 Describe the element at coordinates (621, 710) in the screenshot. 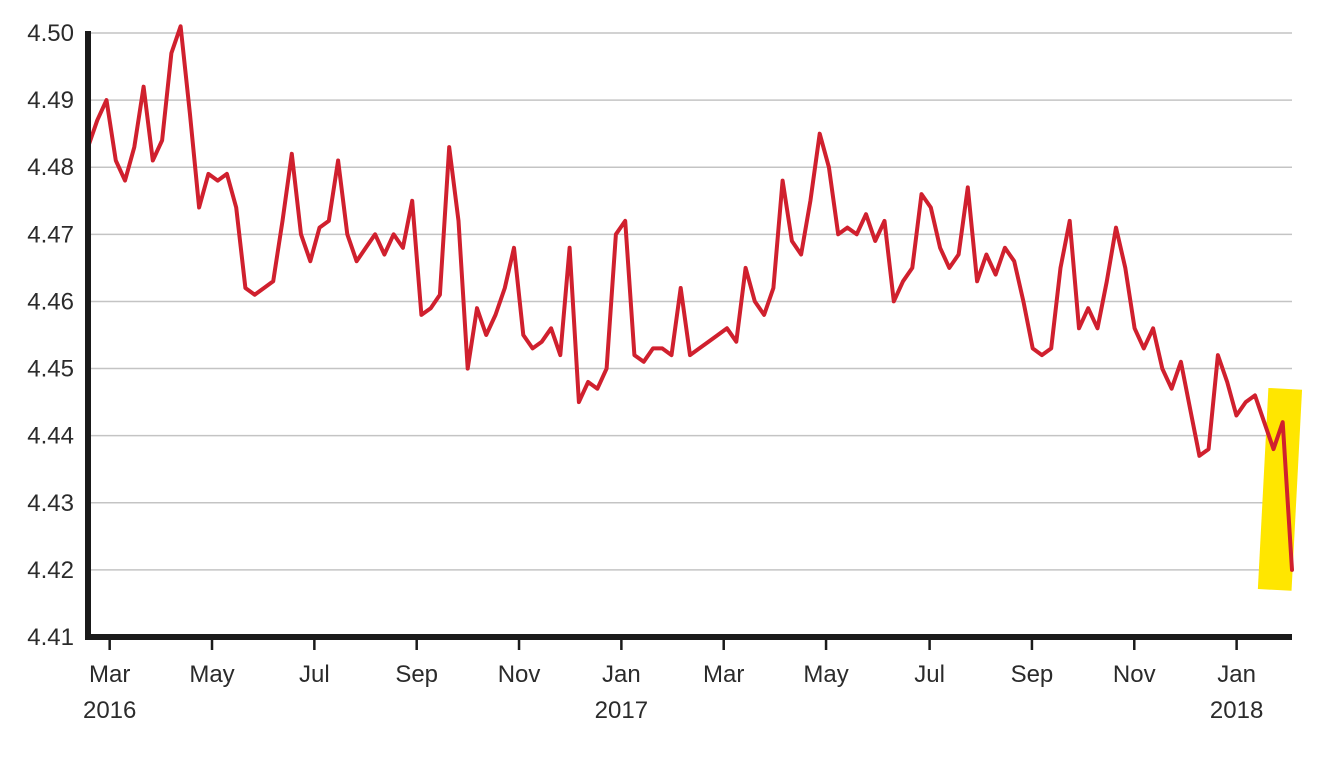

I see `year-label: 2017` at that location.